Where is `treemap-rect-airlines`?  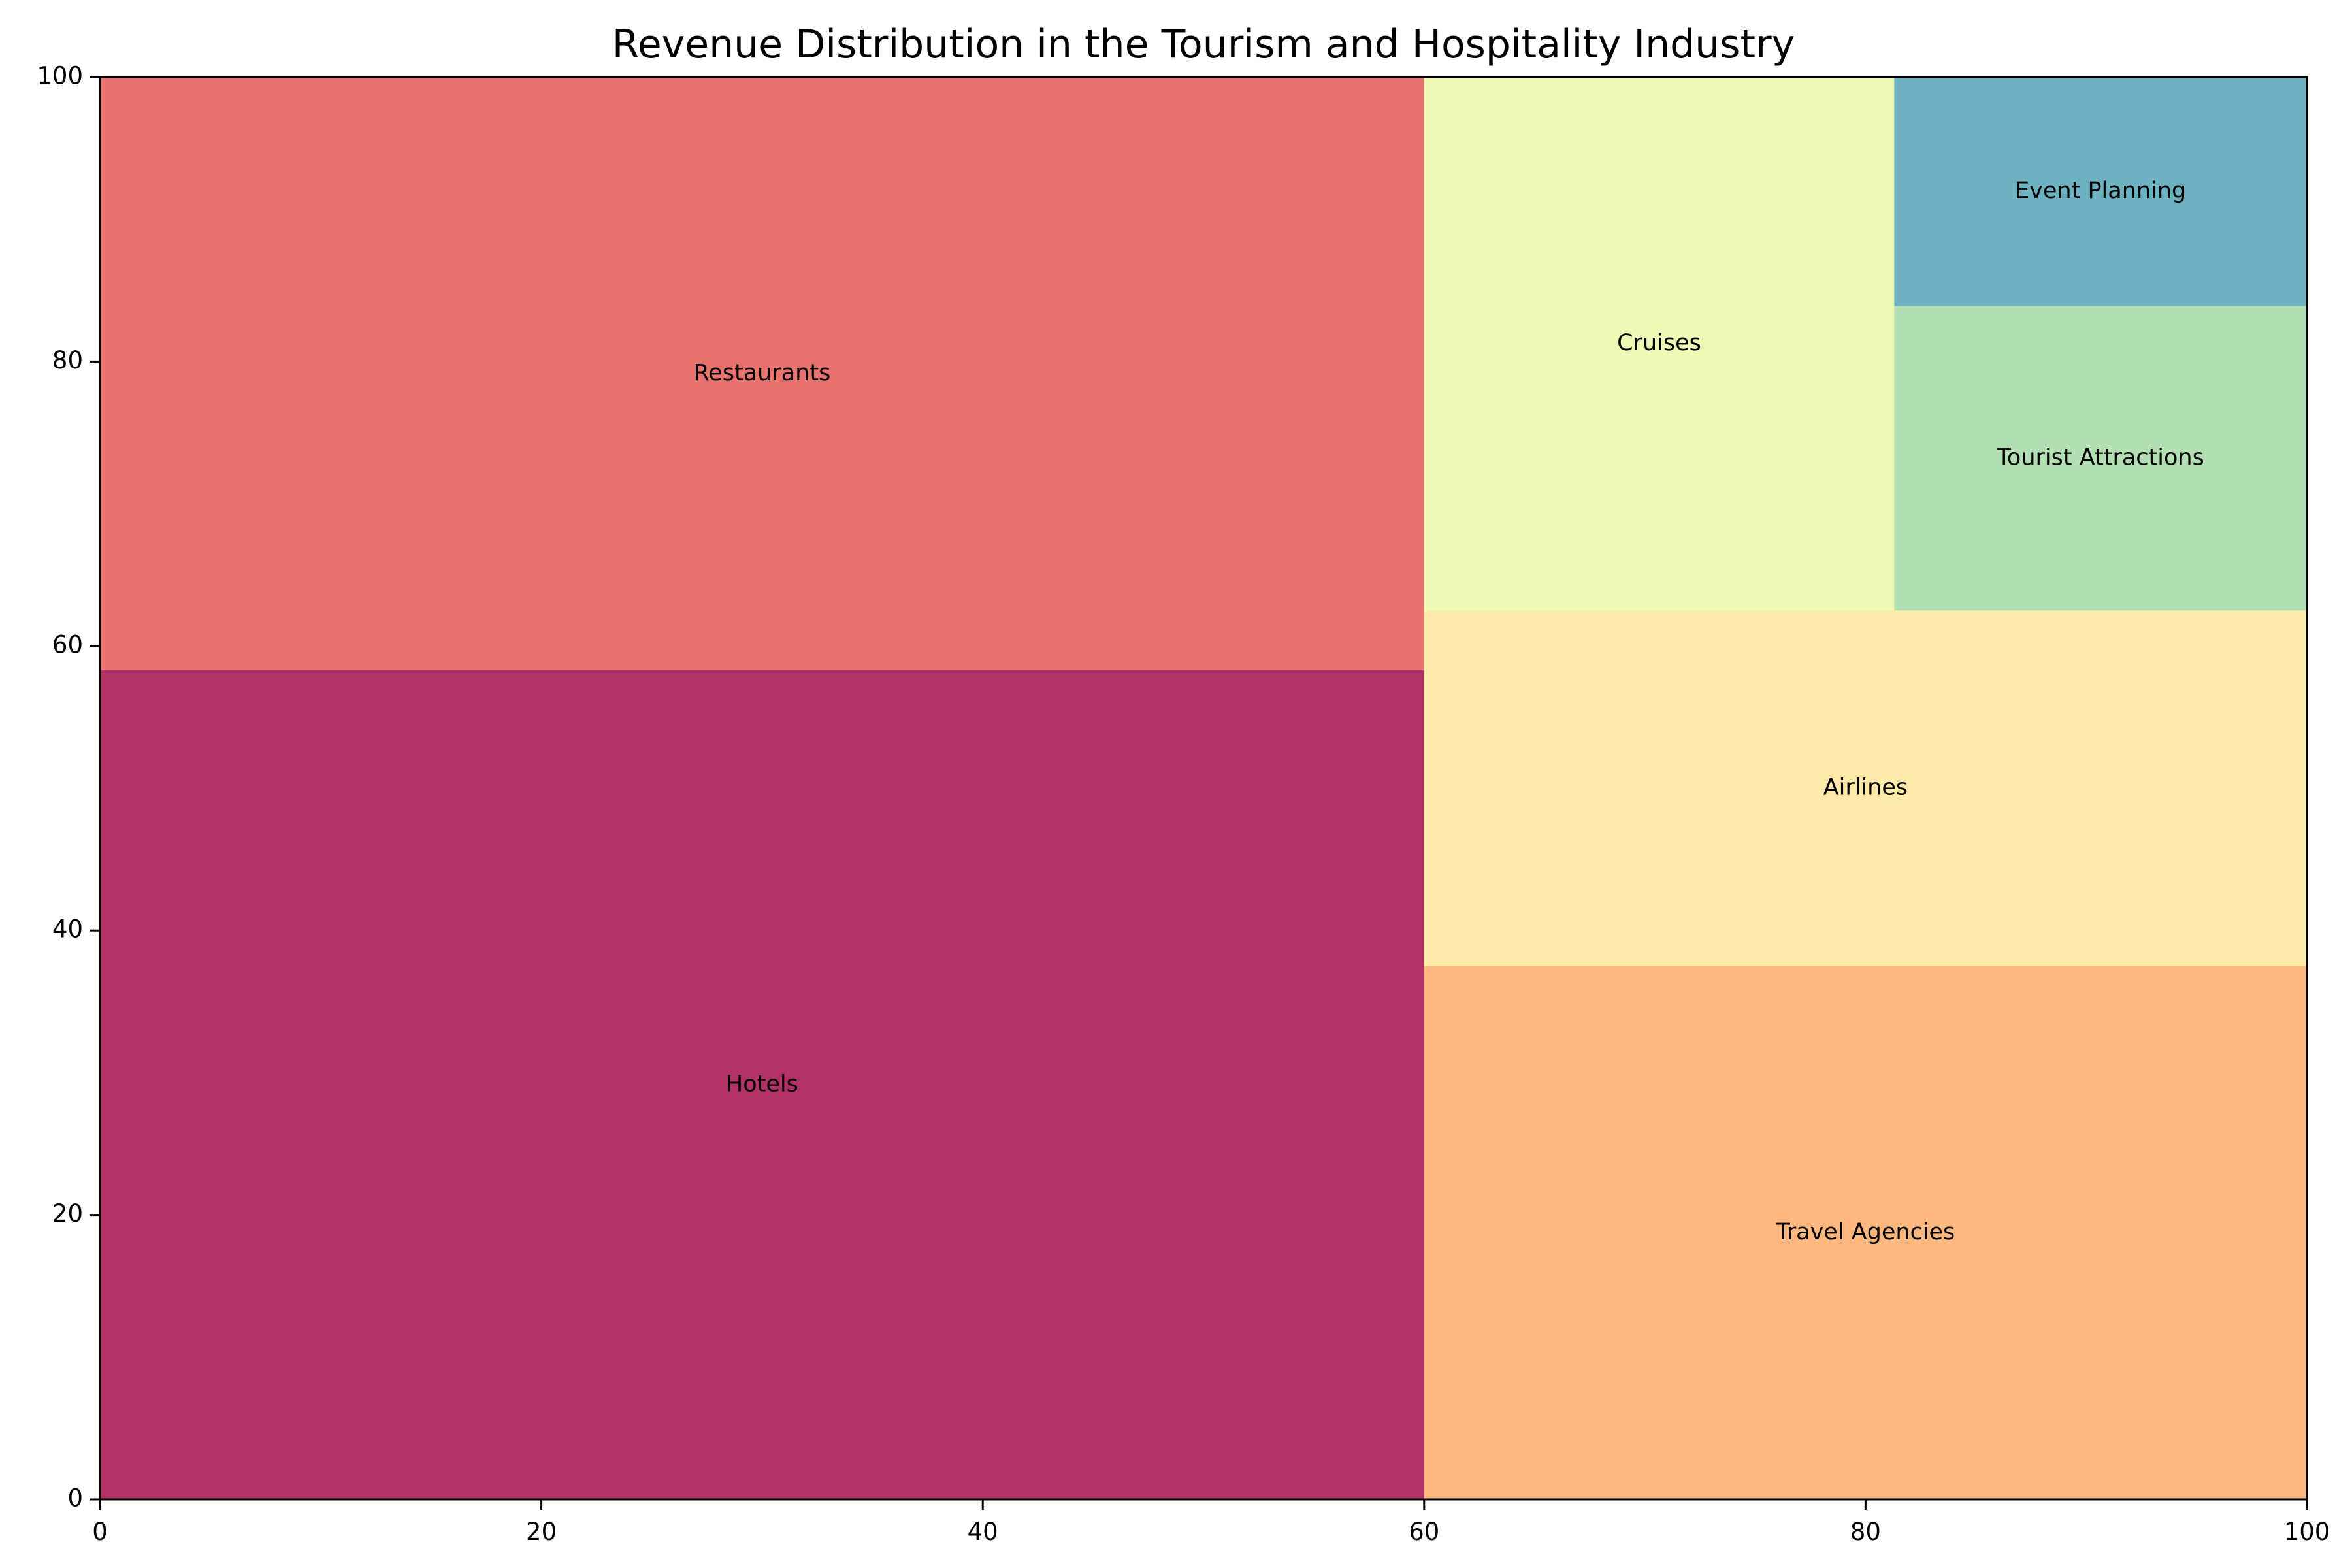
treemap-rect-airlines is located at coordinates (1865, 788).